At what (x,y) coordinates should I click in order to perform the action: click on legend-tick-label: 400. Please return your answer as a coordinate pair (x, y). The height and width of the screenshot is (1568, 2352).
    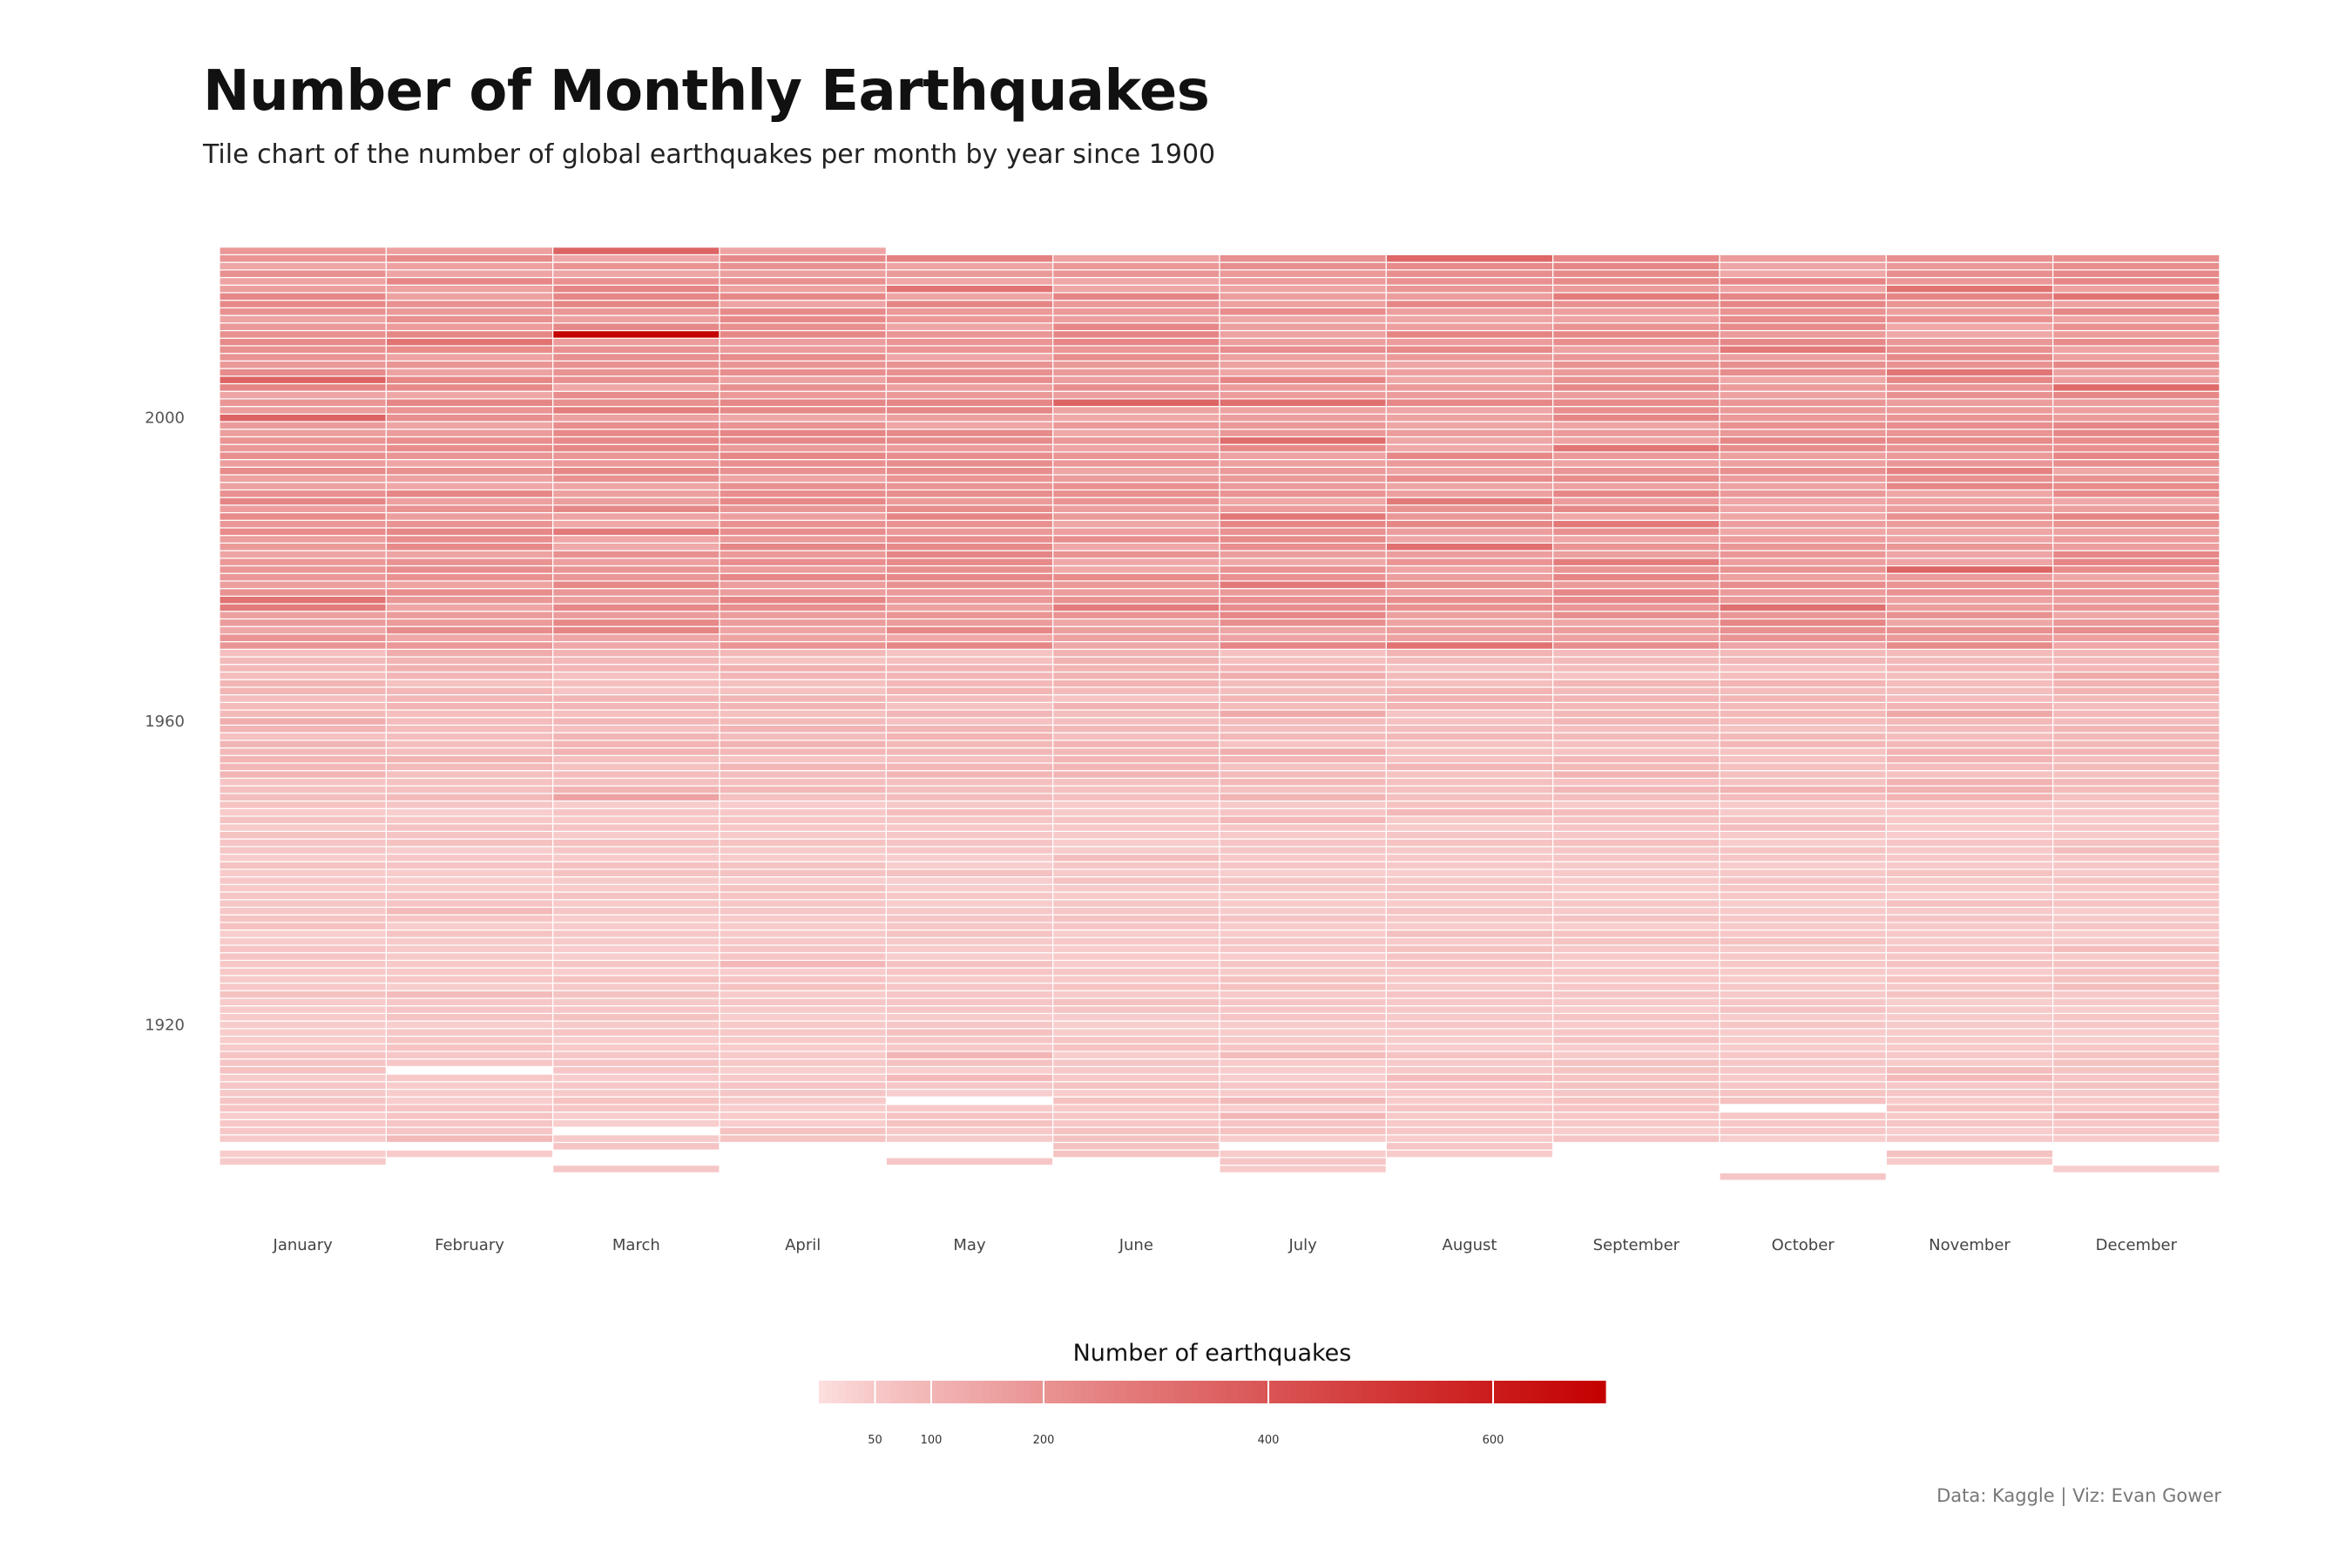
    Looking at the image, I should click on (1269, 1440).